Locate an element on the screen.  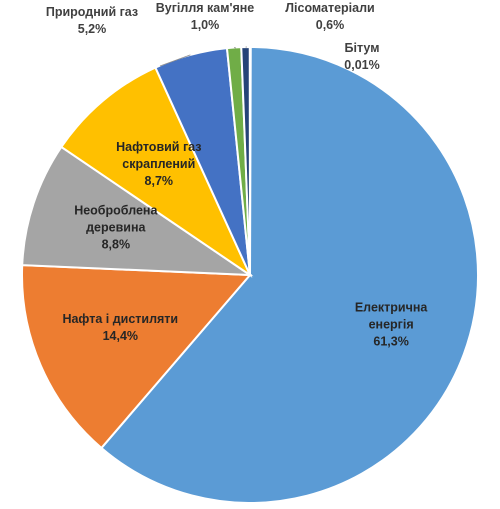
slice-value-3: 8,7% is located at coordinates (159, 181).